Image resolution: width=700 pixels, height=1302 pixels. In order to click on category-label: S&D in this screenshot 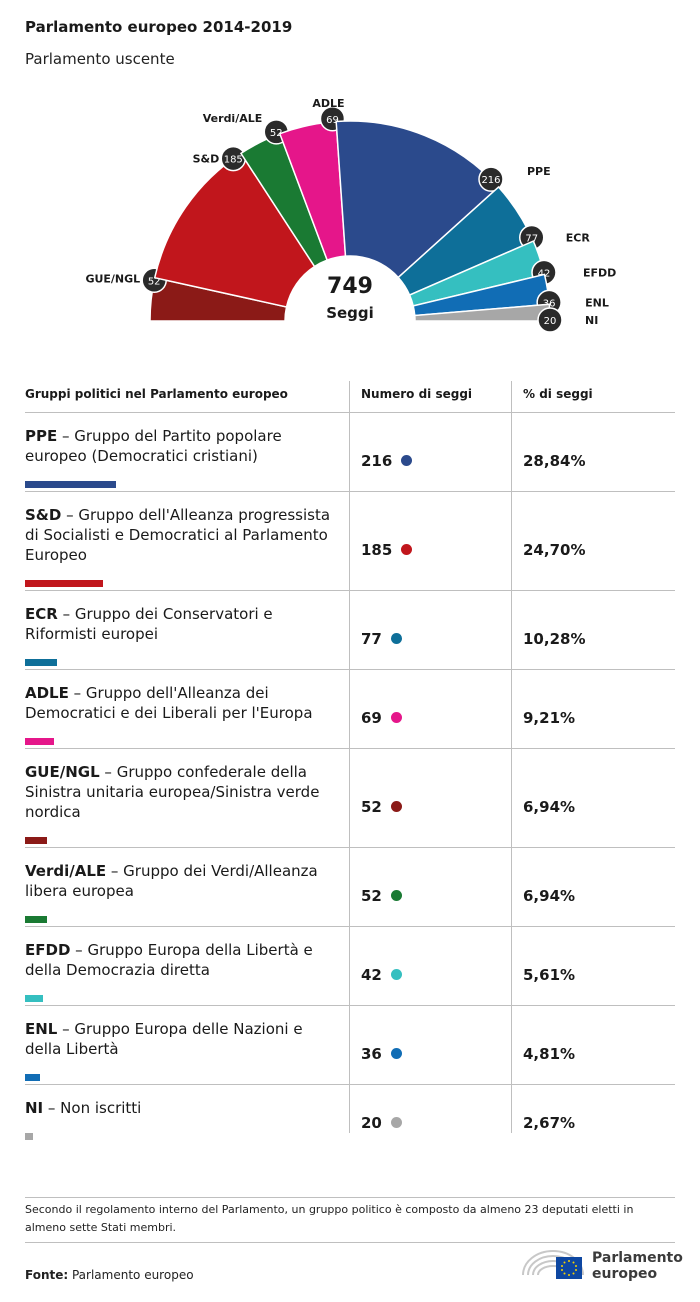, I will do `click(206, 159)`.